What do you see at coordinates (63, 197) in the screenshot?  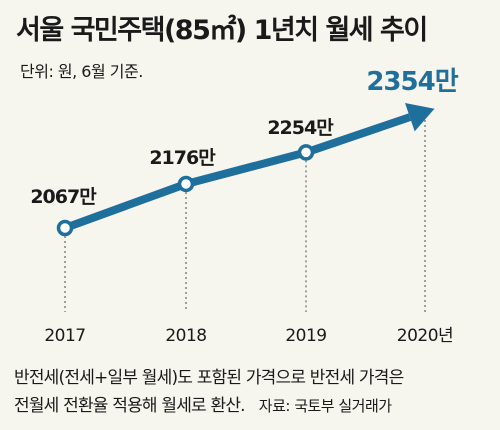 I see `value-label-2017: 2067만` at bounding box center [63, 197].